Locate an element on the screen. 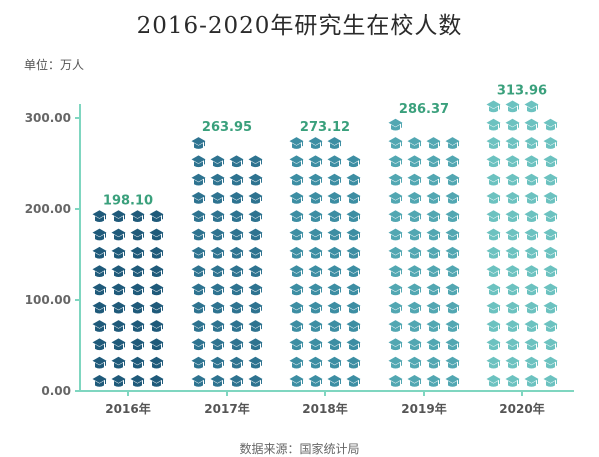  value-label: 313.96 is located at coordinates (522, 91).